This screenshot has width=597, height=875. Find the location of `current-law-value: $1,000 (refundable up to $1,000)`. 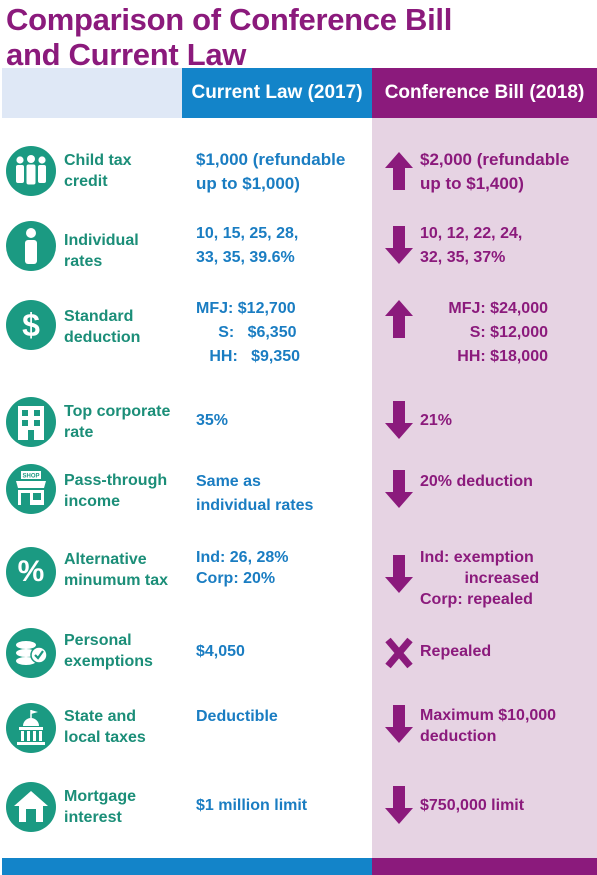

current-law-value: $1,000 (refundable up to $1,000) is located at coordinates (271, 171).